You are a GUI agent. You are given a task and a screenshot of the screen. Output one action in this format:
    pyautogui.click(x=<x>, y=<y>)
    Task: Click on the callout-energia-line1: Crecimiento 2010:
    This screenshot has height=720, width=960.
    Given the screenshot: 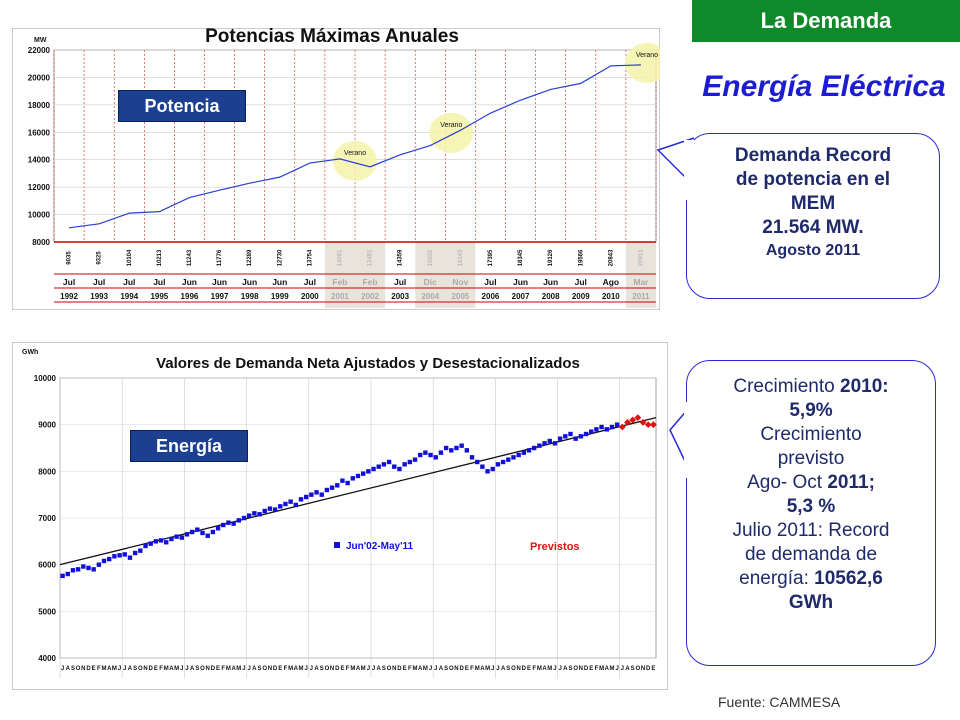 What is the action you would take?
    pyautogui.click(x=811, y=386)
    